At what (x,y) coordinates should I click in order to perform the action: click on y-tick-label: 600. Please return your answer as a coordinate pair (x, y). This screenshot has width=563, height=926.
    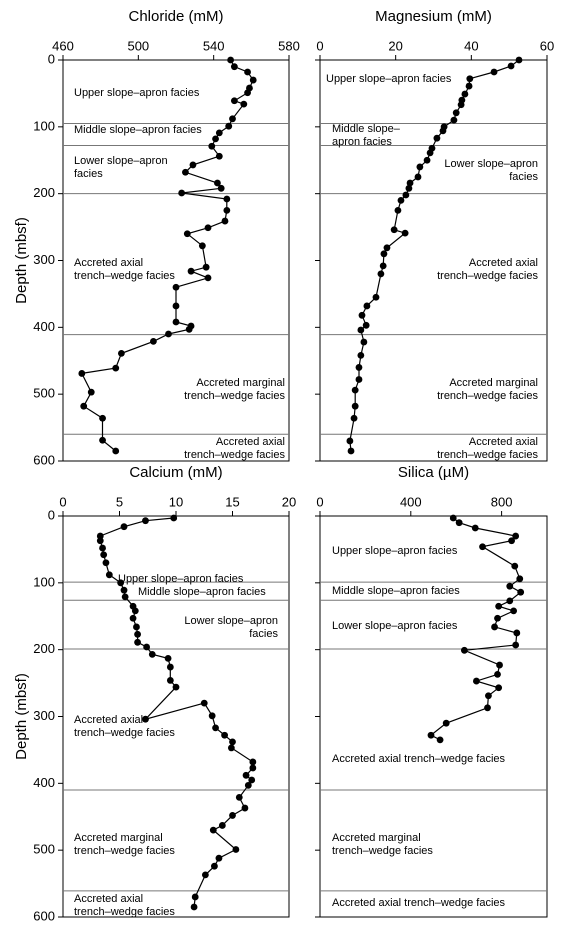
    Looking at the image, I should click on (44, 459).